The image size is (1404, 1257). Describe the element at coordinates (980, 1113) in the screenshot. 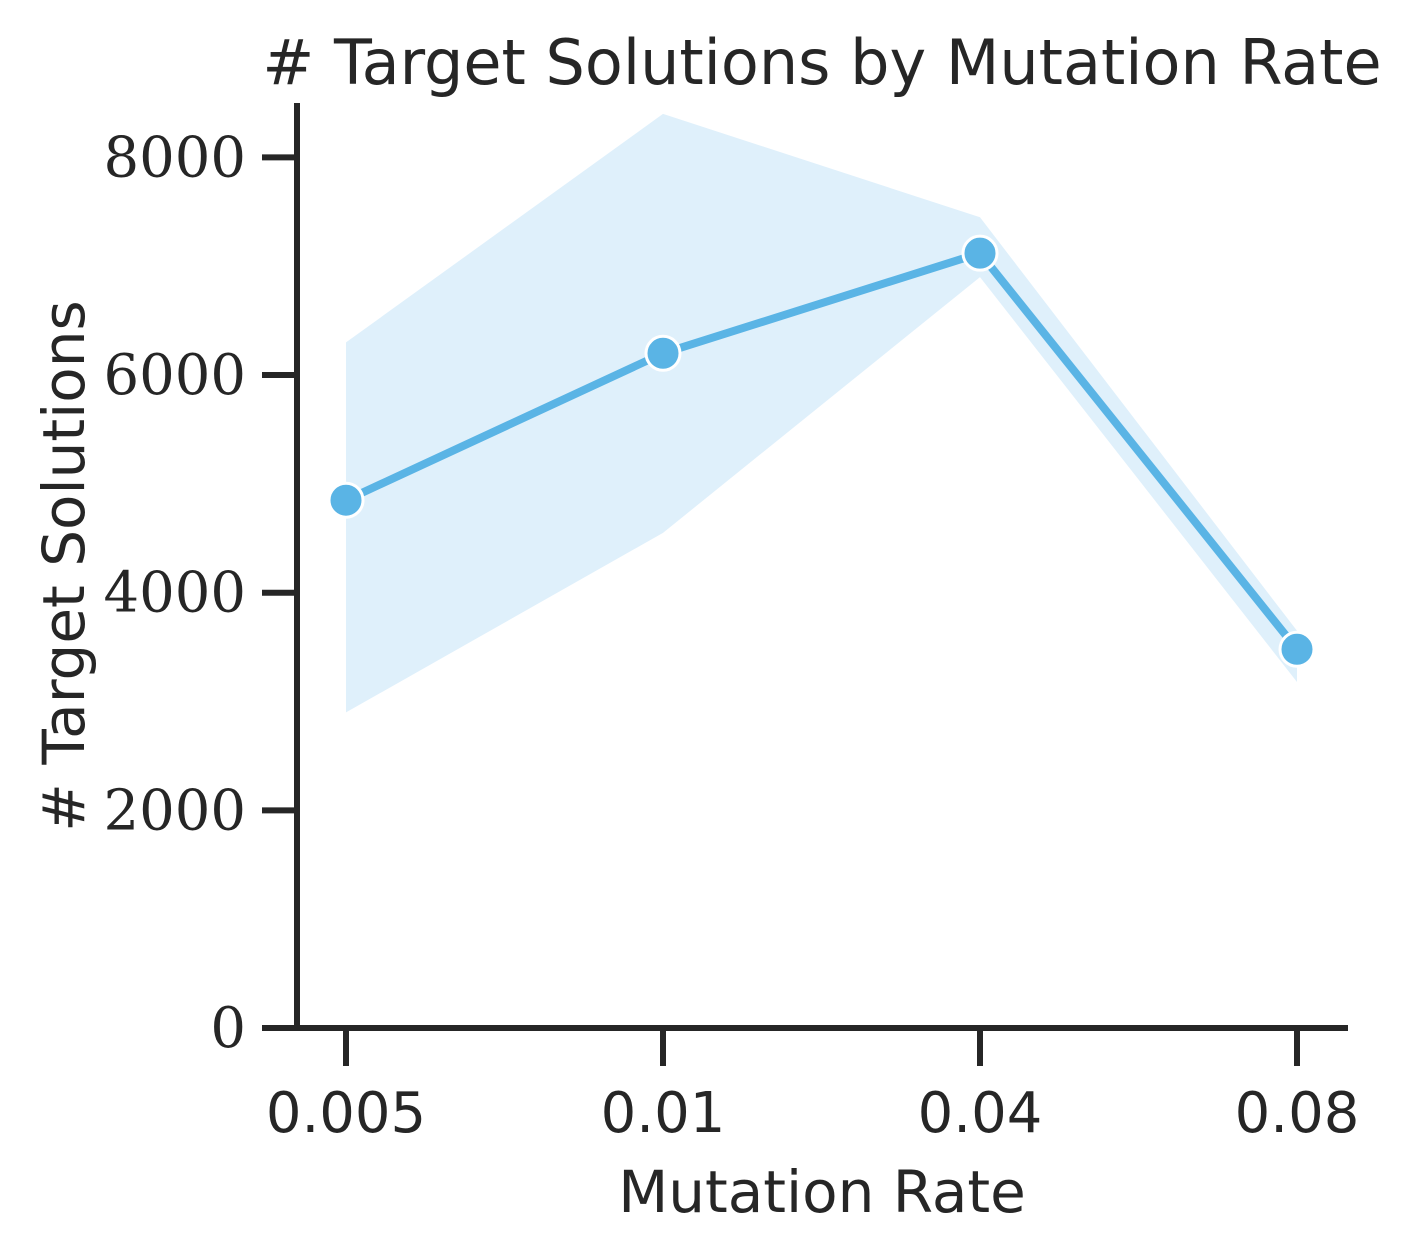

I see `x-tick-label: 0.04` at that location.